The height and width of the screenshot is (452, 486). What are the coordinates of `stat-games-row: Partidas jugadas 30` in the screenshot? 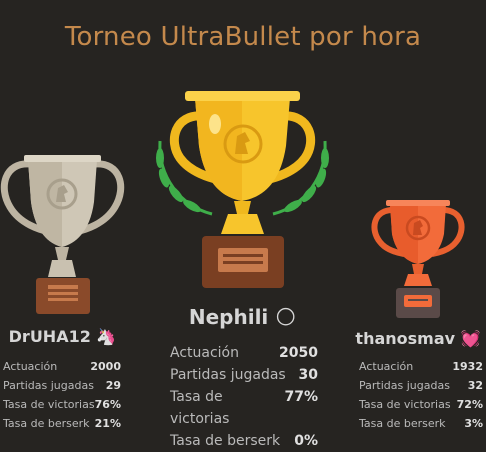 It's located at (244, 375).